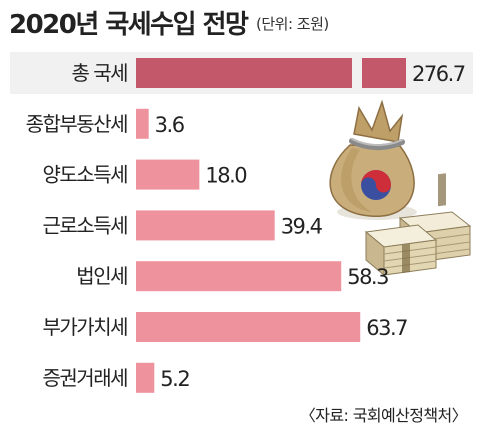 This screenshot has width=483, height=434. Describe the element at coordinates (99, 73) in the screenshot. I see `category-label: 총 국세` at that location.